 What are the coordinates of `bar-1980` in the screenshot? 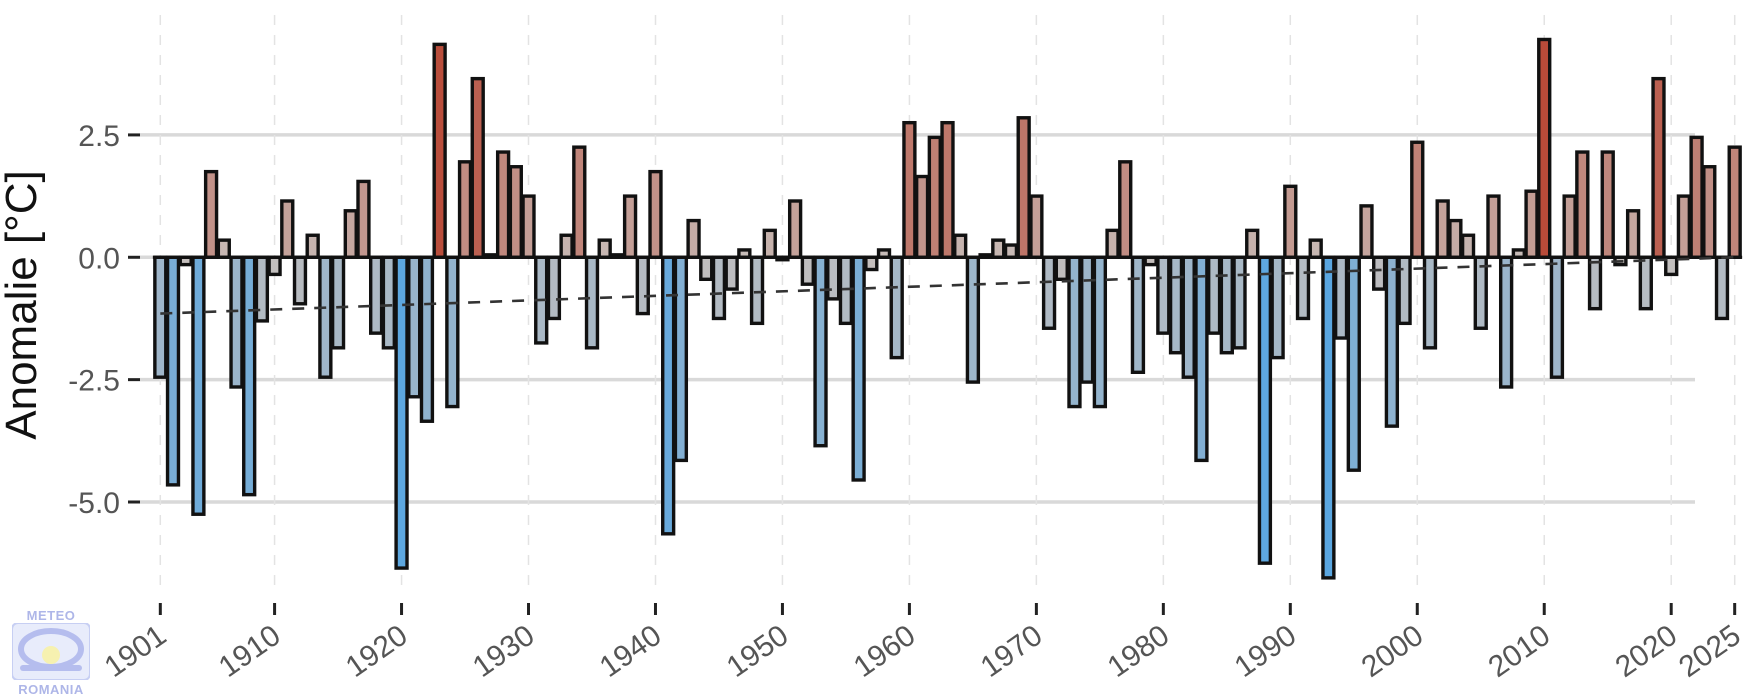 It's located at (1163, 295).